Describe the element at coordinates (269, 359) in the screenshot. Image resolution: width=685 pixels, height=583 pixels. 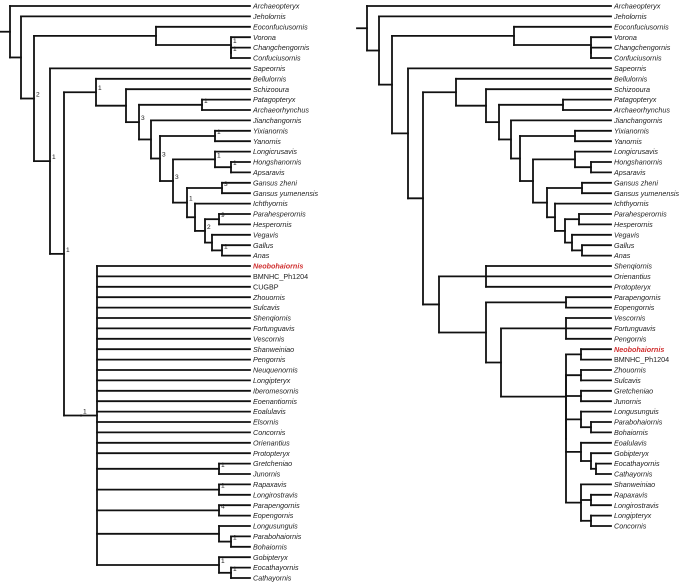
I see `left-taxon-pengornis: Pengornis` at that location.